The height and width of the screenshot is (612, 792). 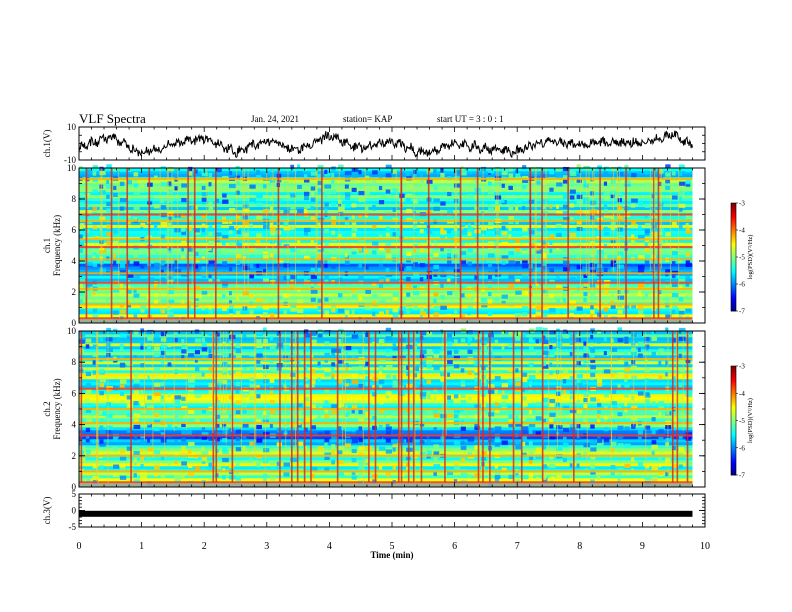 What do you see at coordinates (72, 168) in the screenshot?
I see `y-tick-label: 10` at bounding box center [72, 168].